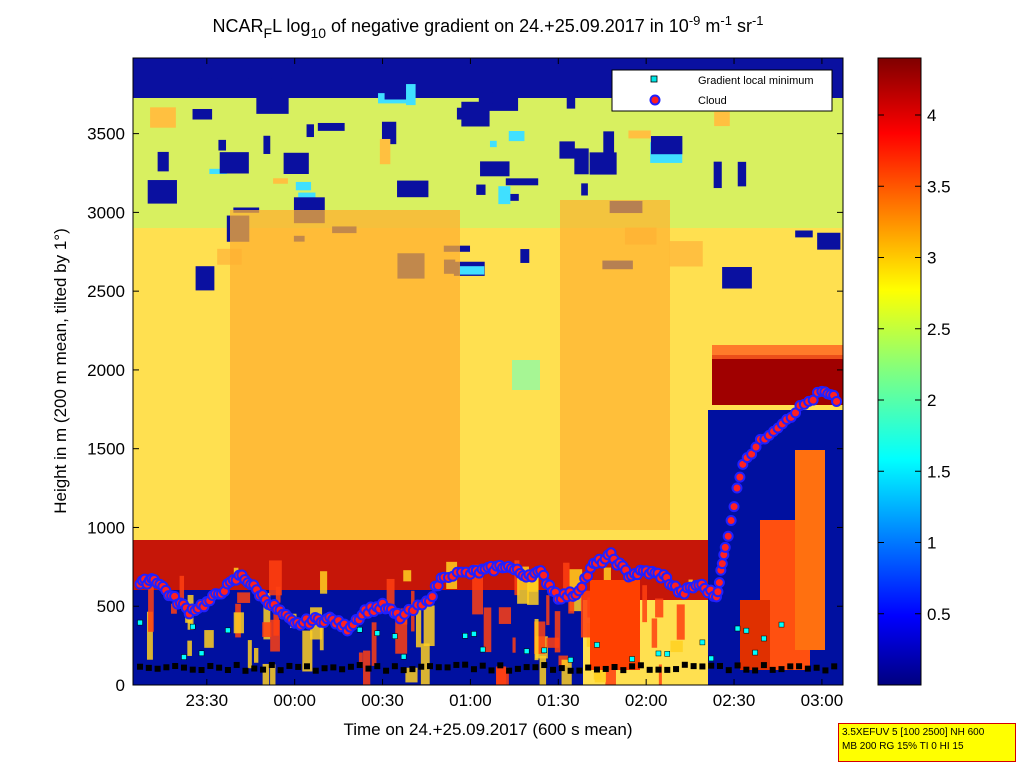  I want to click on legend: Gradient local minimum Cloud, so click(722, 90).